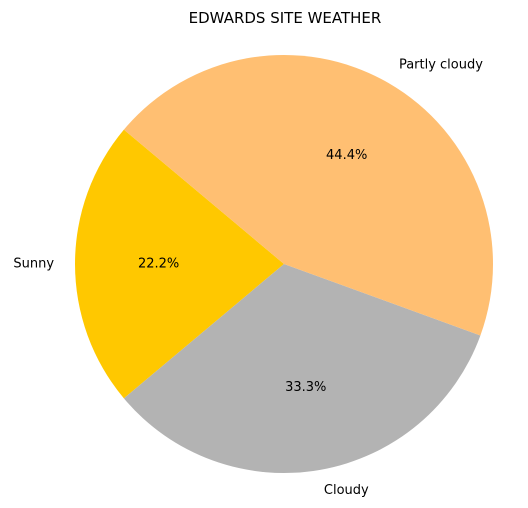 The image size is (528, 508). What do you see at coordinates (158, 264) in the screenshot?
I see `pct-label-sunny: 22.2%` at bounding box center [158, 264].